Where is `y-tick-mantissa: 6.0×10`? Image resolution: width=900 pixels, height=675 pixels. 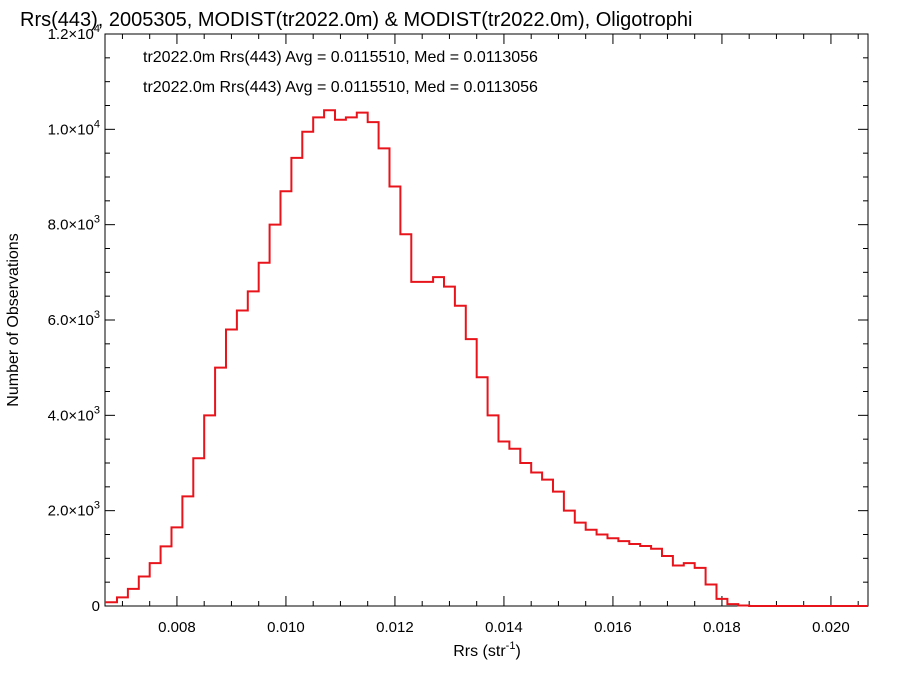 y-tick-mantissa: 6.0×10 is located at coordinates (71, 320).